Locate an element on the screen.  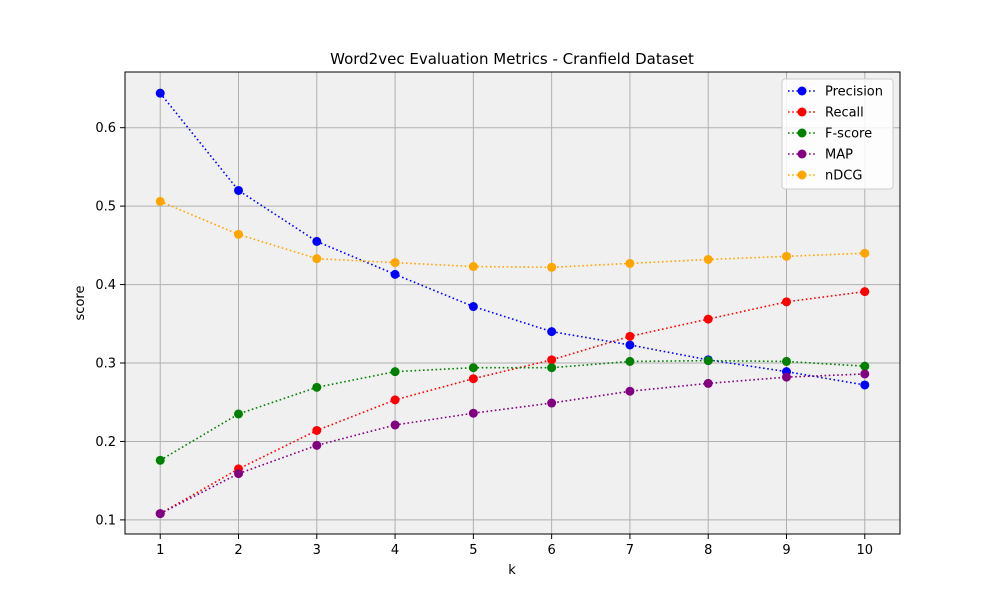
x-tick-label: 5 is located at coordinates (473, 550).